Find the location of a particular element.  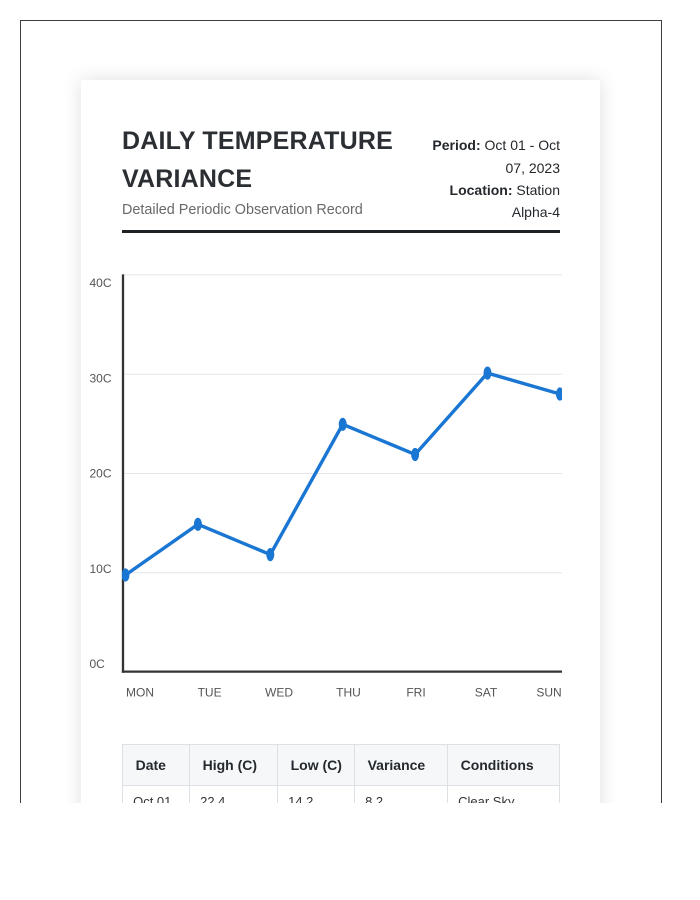

svg-text: SAT is located at coordinates (486, 692).